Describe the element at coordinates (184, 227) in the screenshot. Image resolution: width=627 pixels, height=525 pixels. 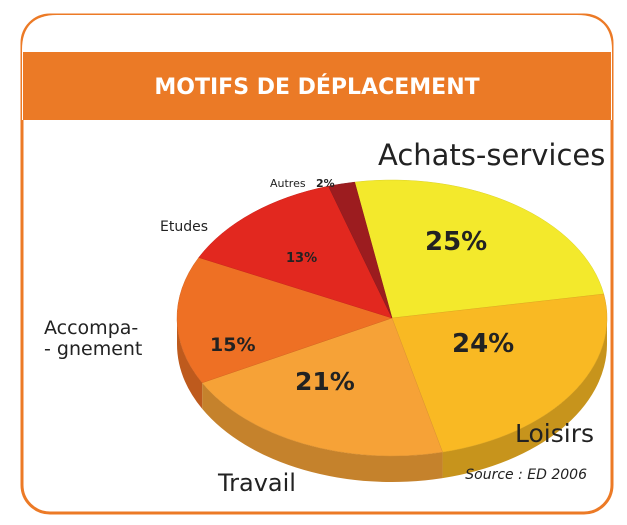
I see `category-label: Etudes` at that location.